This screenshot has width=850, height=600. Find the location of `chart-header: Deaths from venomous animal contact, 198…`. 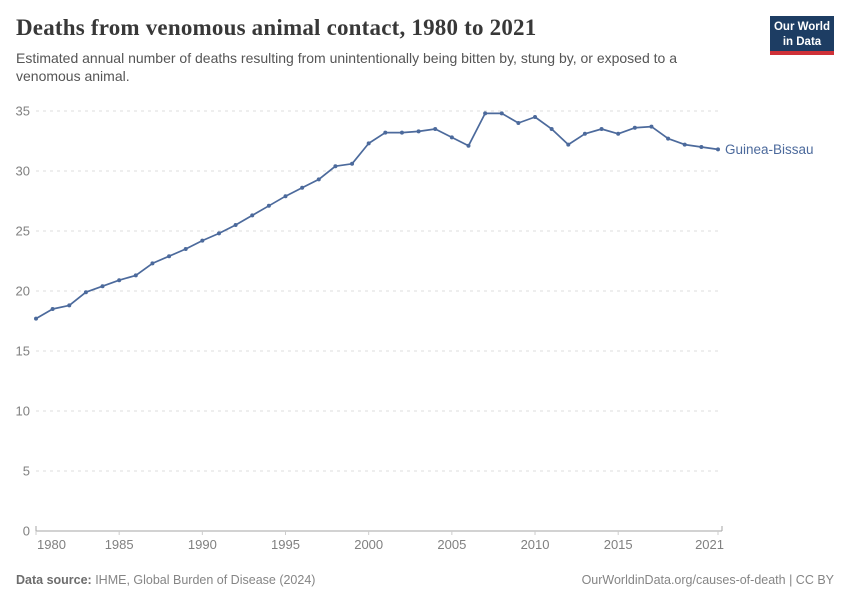

chart-header: Deaths from venomous animal contact, 198… is located at coordinates (425, 50).